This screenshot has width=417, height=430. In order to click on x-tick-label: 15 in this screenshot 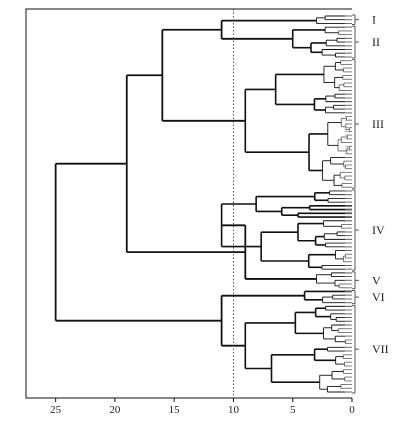, I will do `click(175, 410)`.